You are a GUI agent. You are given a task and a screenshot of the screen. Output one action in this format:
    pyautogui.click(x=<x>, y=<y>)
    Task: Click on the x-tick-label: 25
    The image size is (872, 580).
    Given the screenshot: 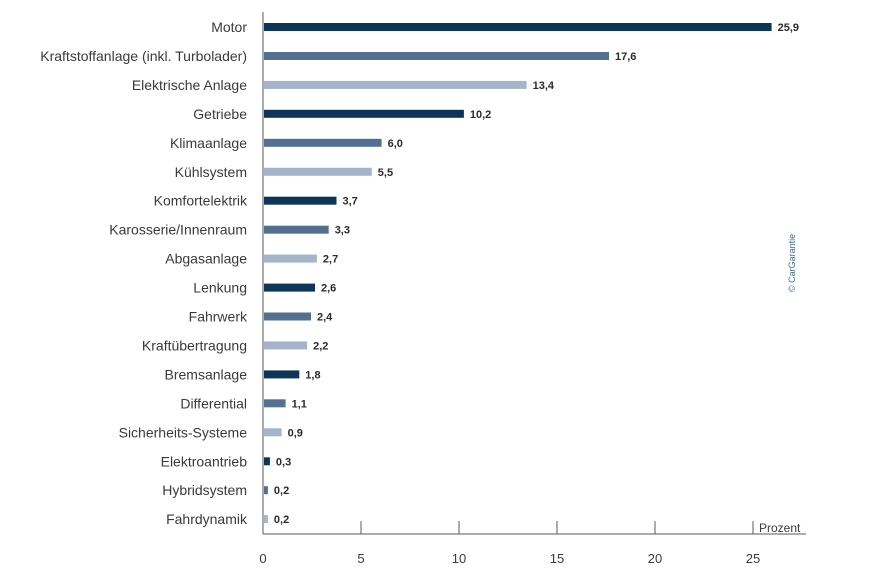 What is the action you would take?
    pyautogui.click(x=753, y=558)
    